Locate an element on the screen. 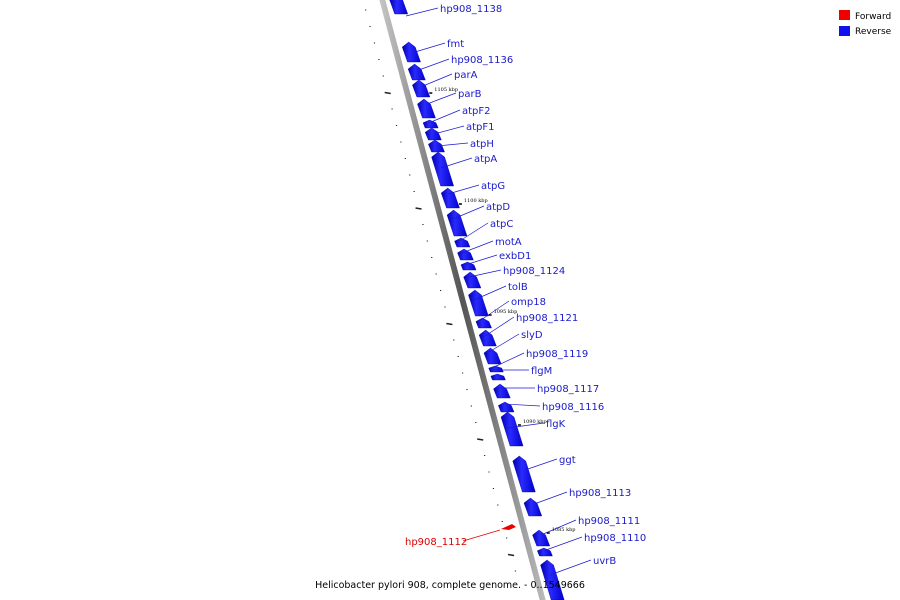 This screenshot has width=900, height=600. gene-label-hp908_1112: hp908_1112 is located at coordinates (436, 542).